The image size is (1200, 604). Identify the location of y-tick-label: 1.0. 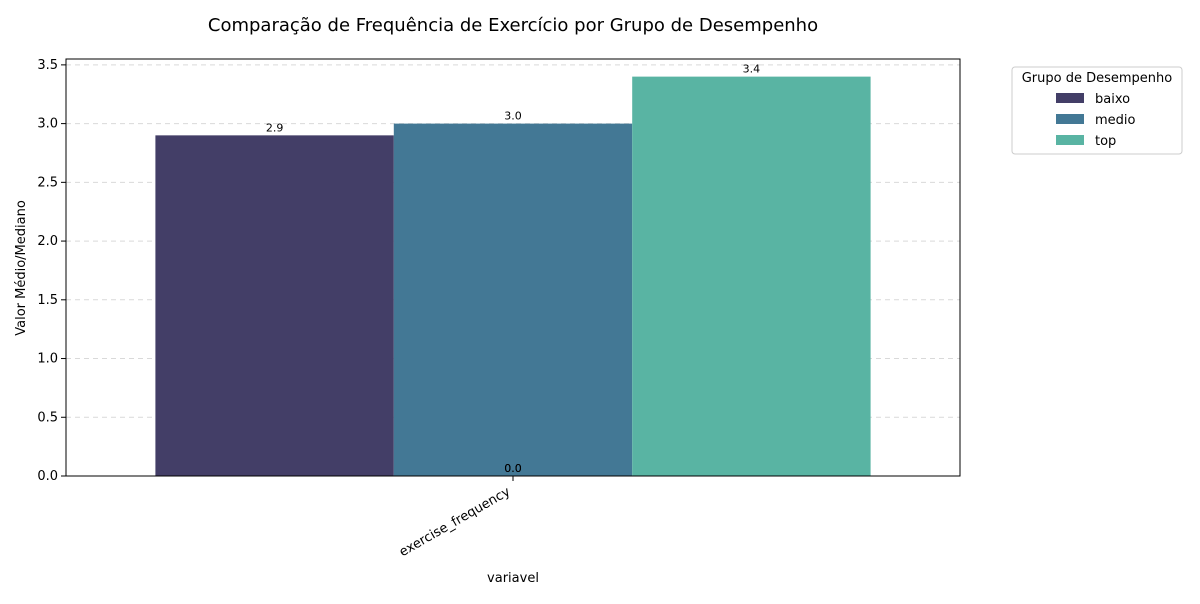
(47, 359).